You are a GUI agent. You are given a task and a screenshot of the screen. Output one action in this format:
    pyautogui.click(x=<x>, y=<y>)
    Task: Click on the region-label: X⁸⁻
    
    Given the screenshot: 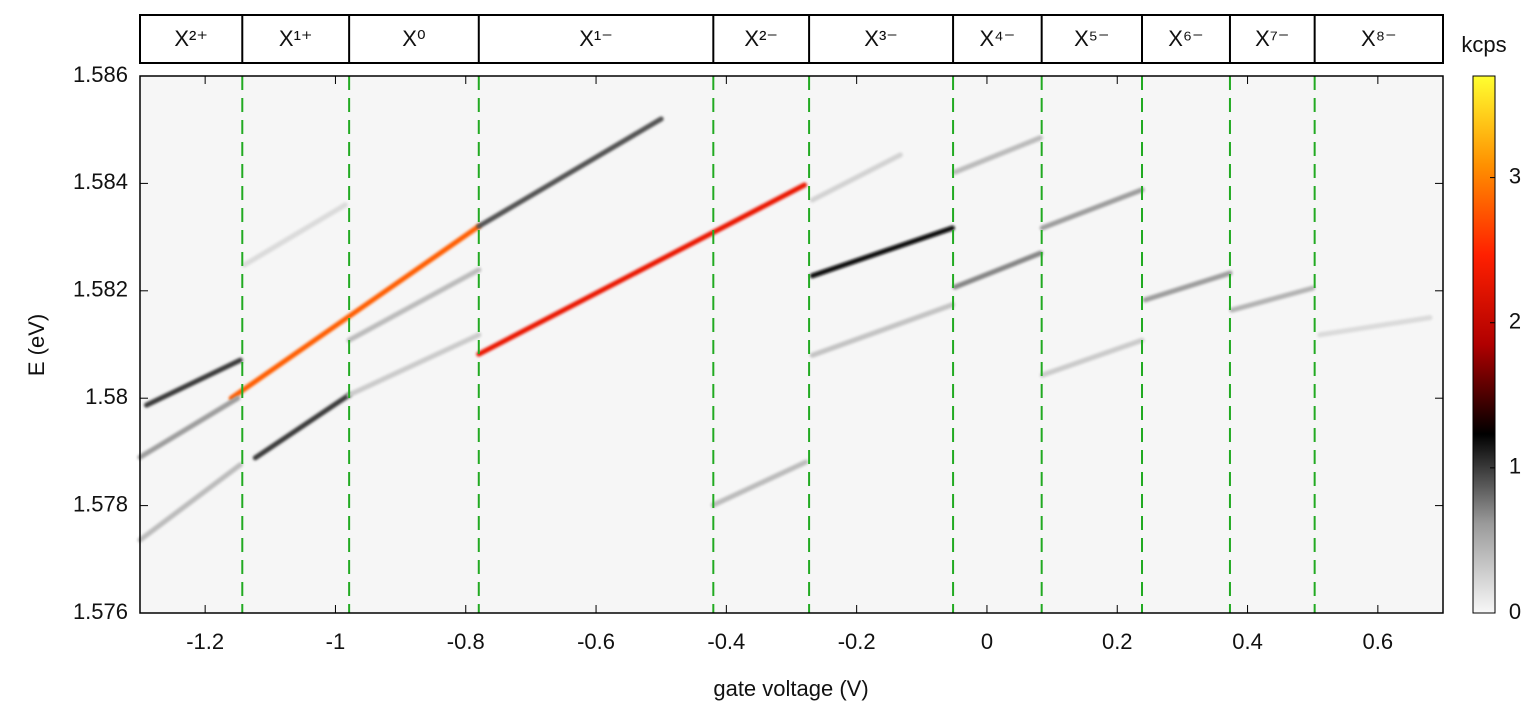 What is the action you would take?
    pyautogui.click(x=1379, y=38)
    